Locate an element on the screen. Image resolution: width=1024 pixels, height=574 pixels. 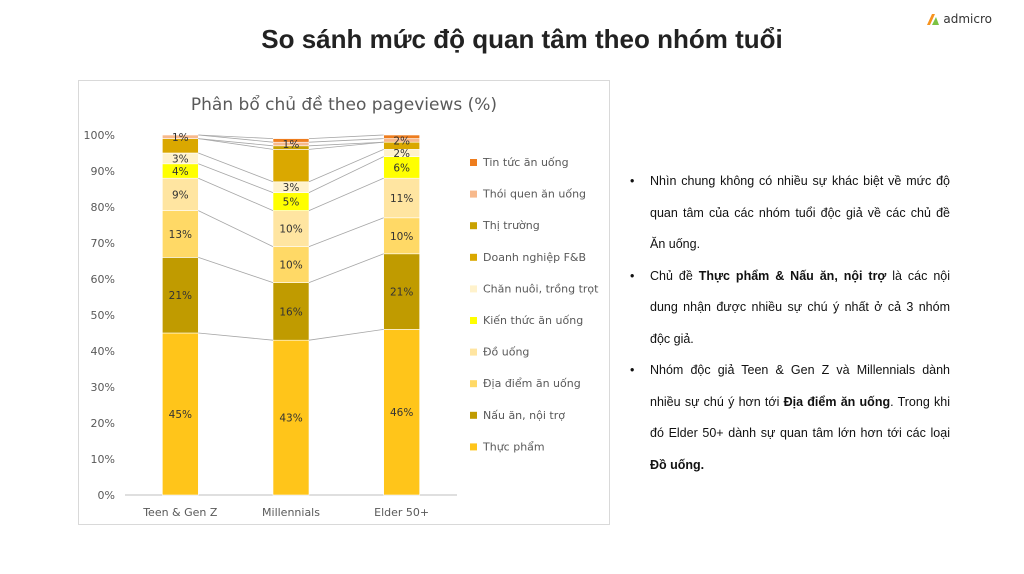
legend-label: Thực phẩm is located at coordinates (513, 446).